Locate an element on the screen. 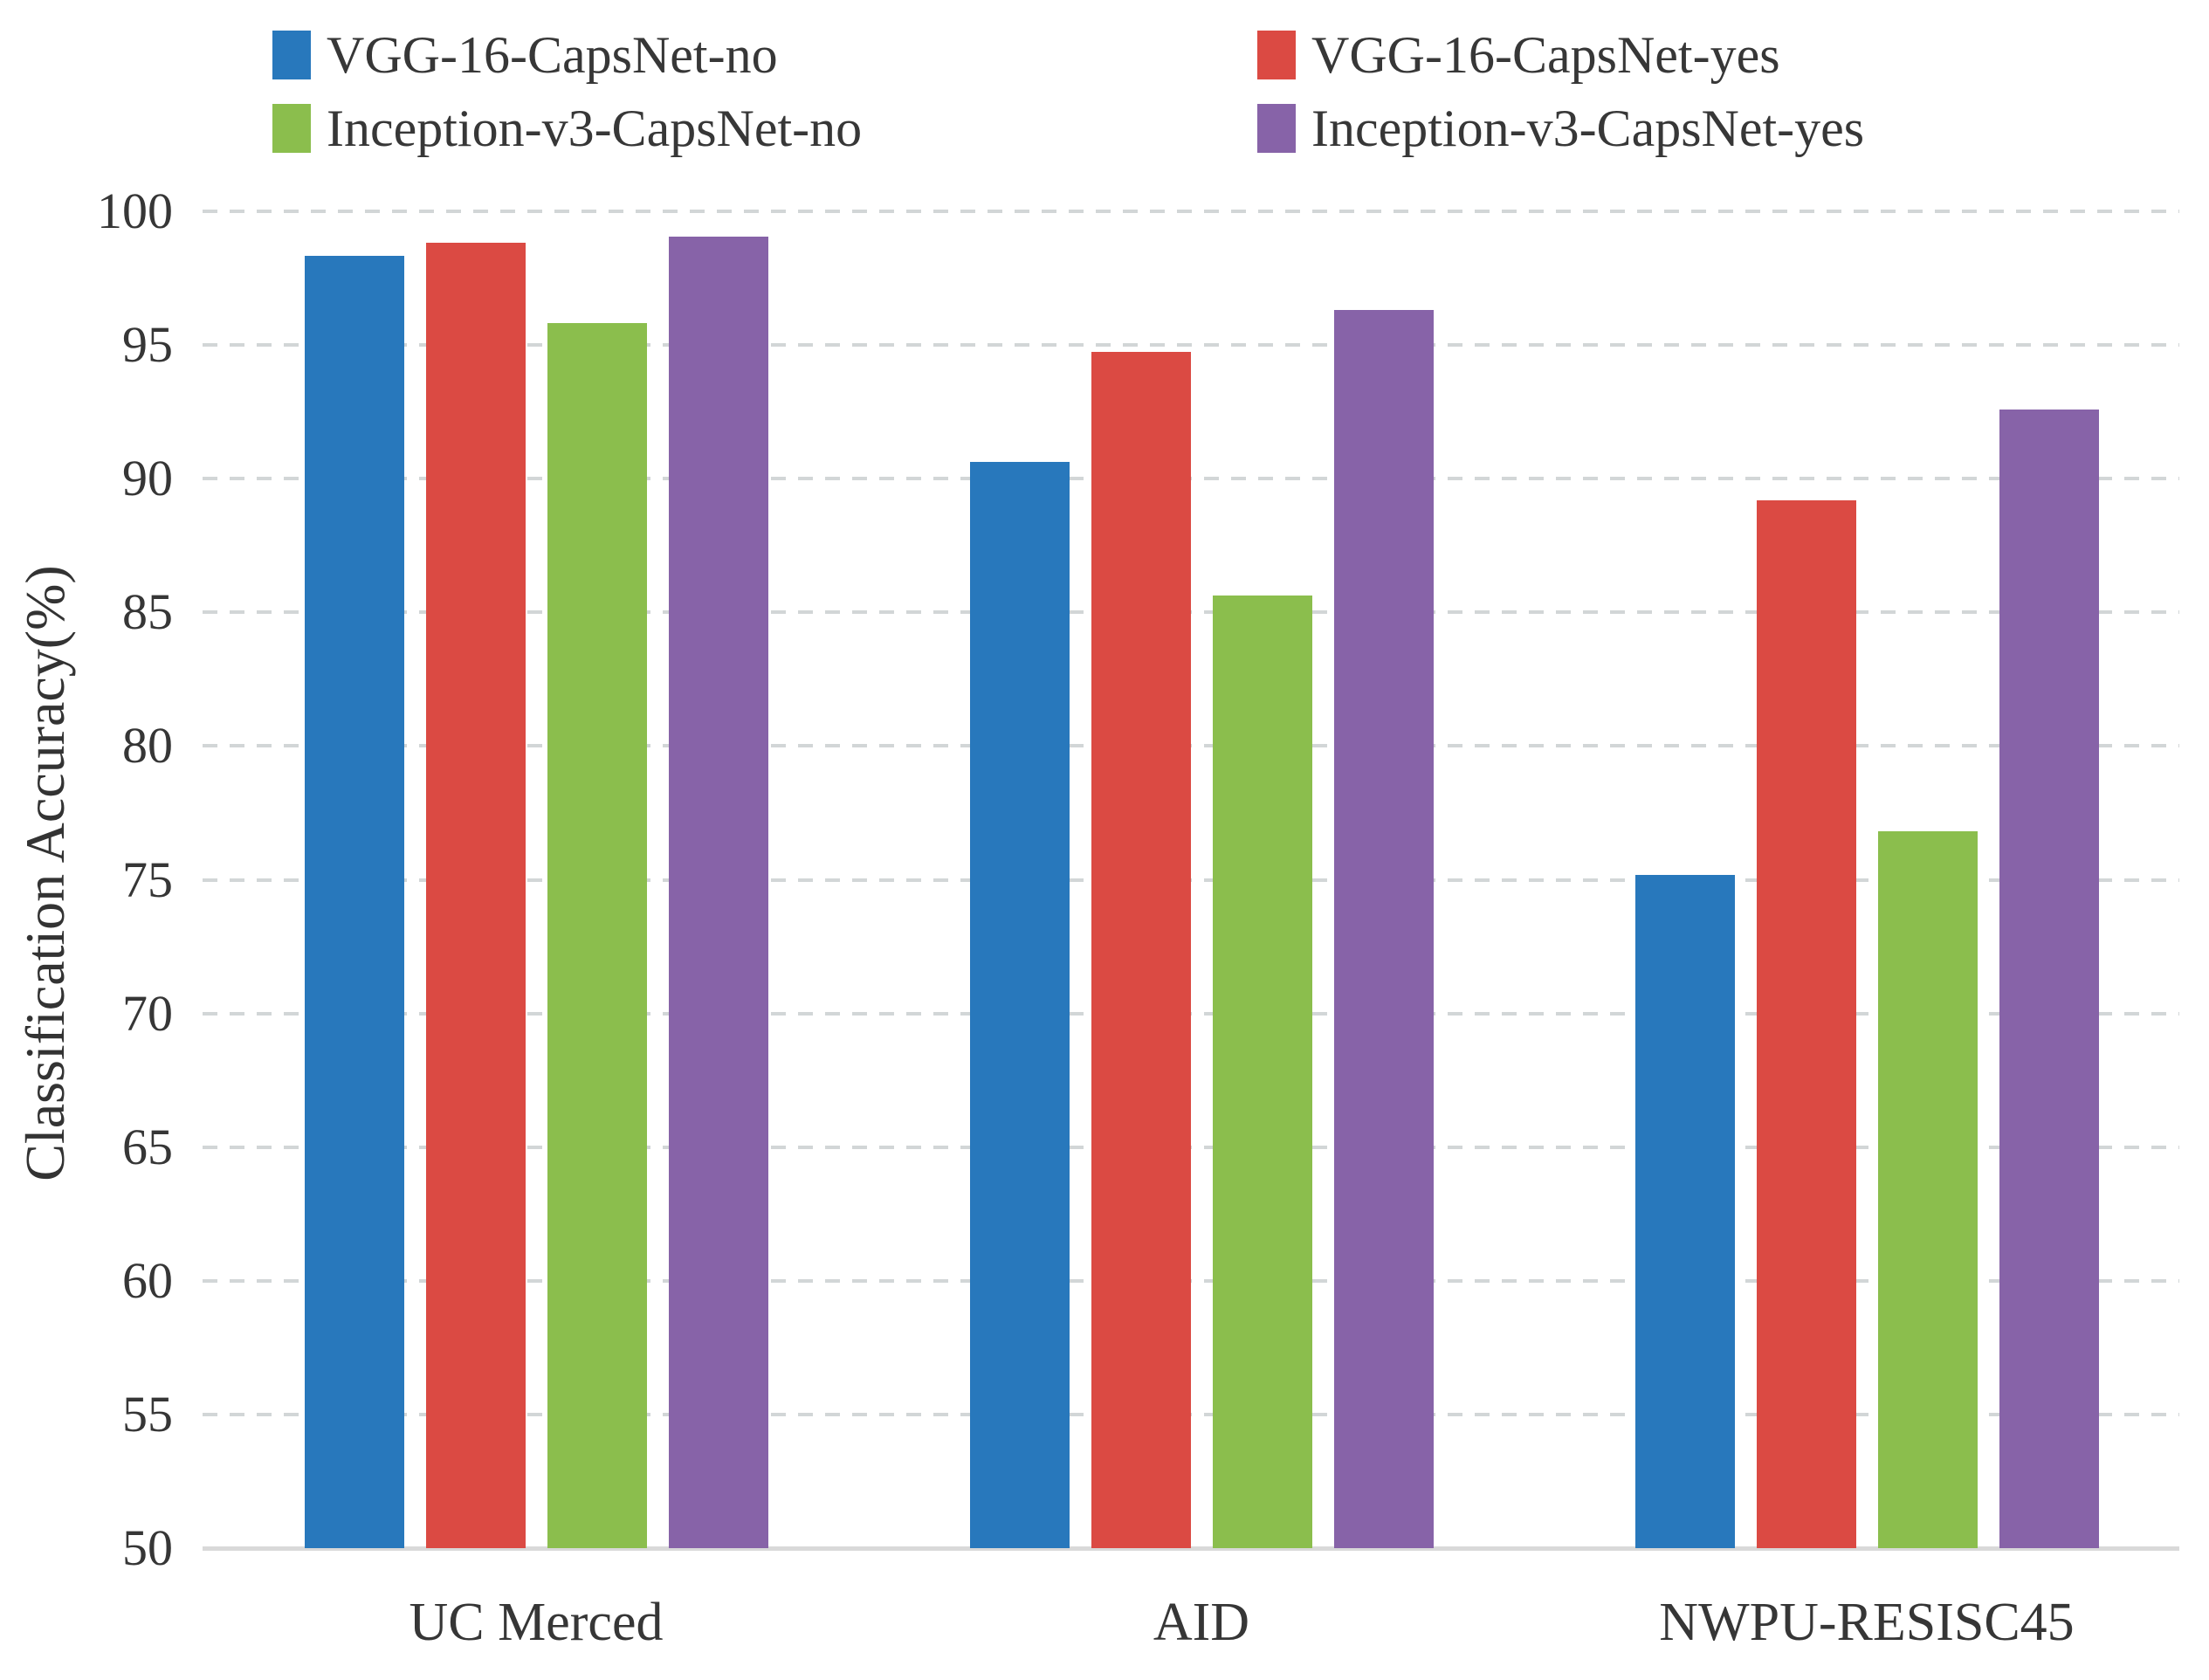  y-tick-label-70: 70 is located at coordinates (147, 1013).